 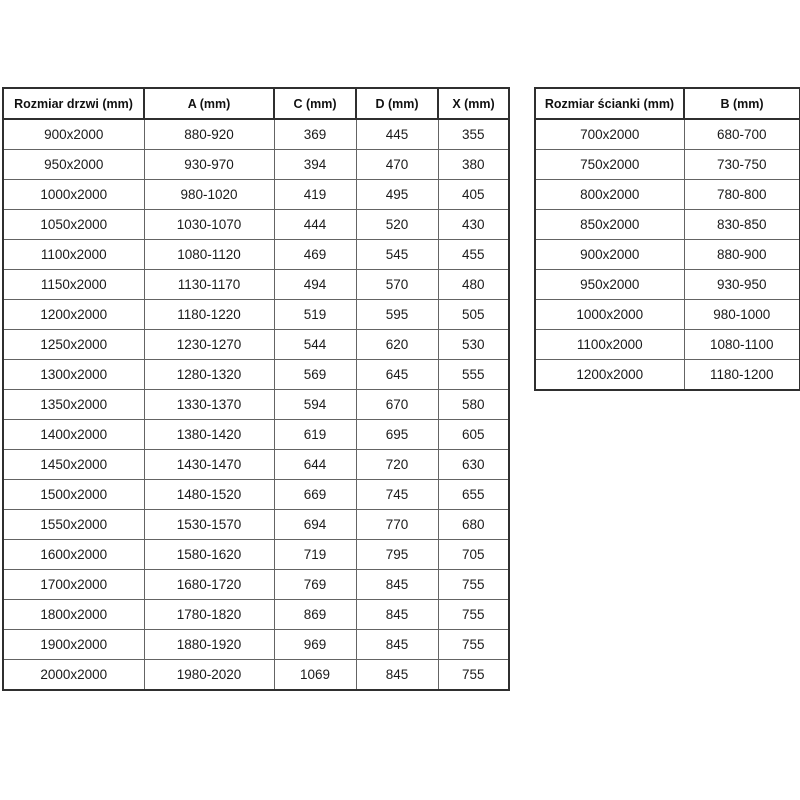 I want to click on table-cell: 694, so click(x=315, y=524).